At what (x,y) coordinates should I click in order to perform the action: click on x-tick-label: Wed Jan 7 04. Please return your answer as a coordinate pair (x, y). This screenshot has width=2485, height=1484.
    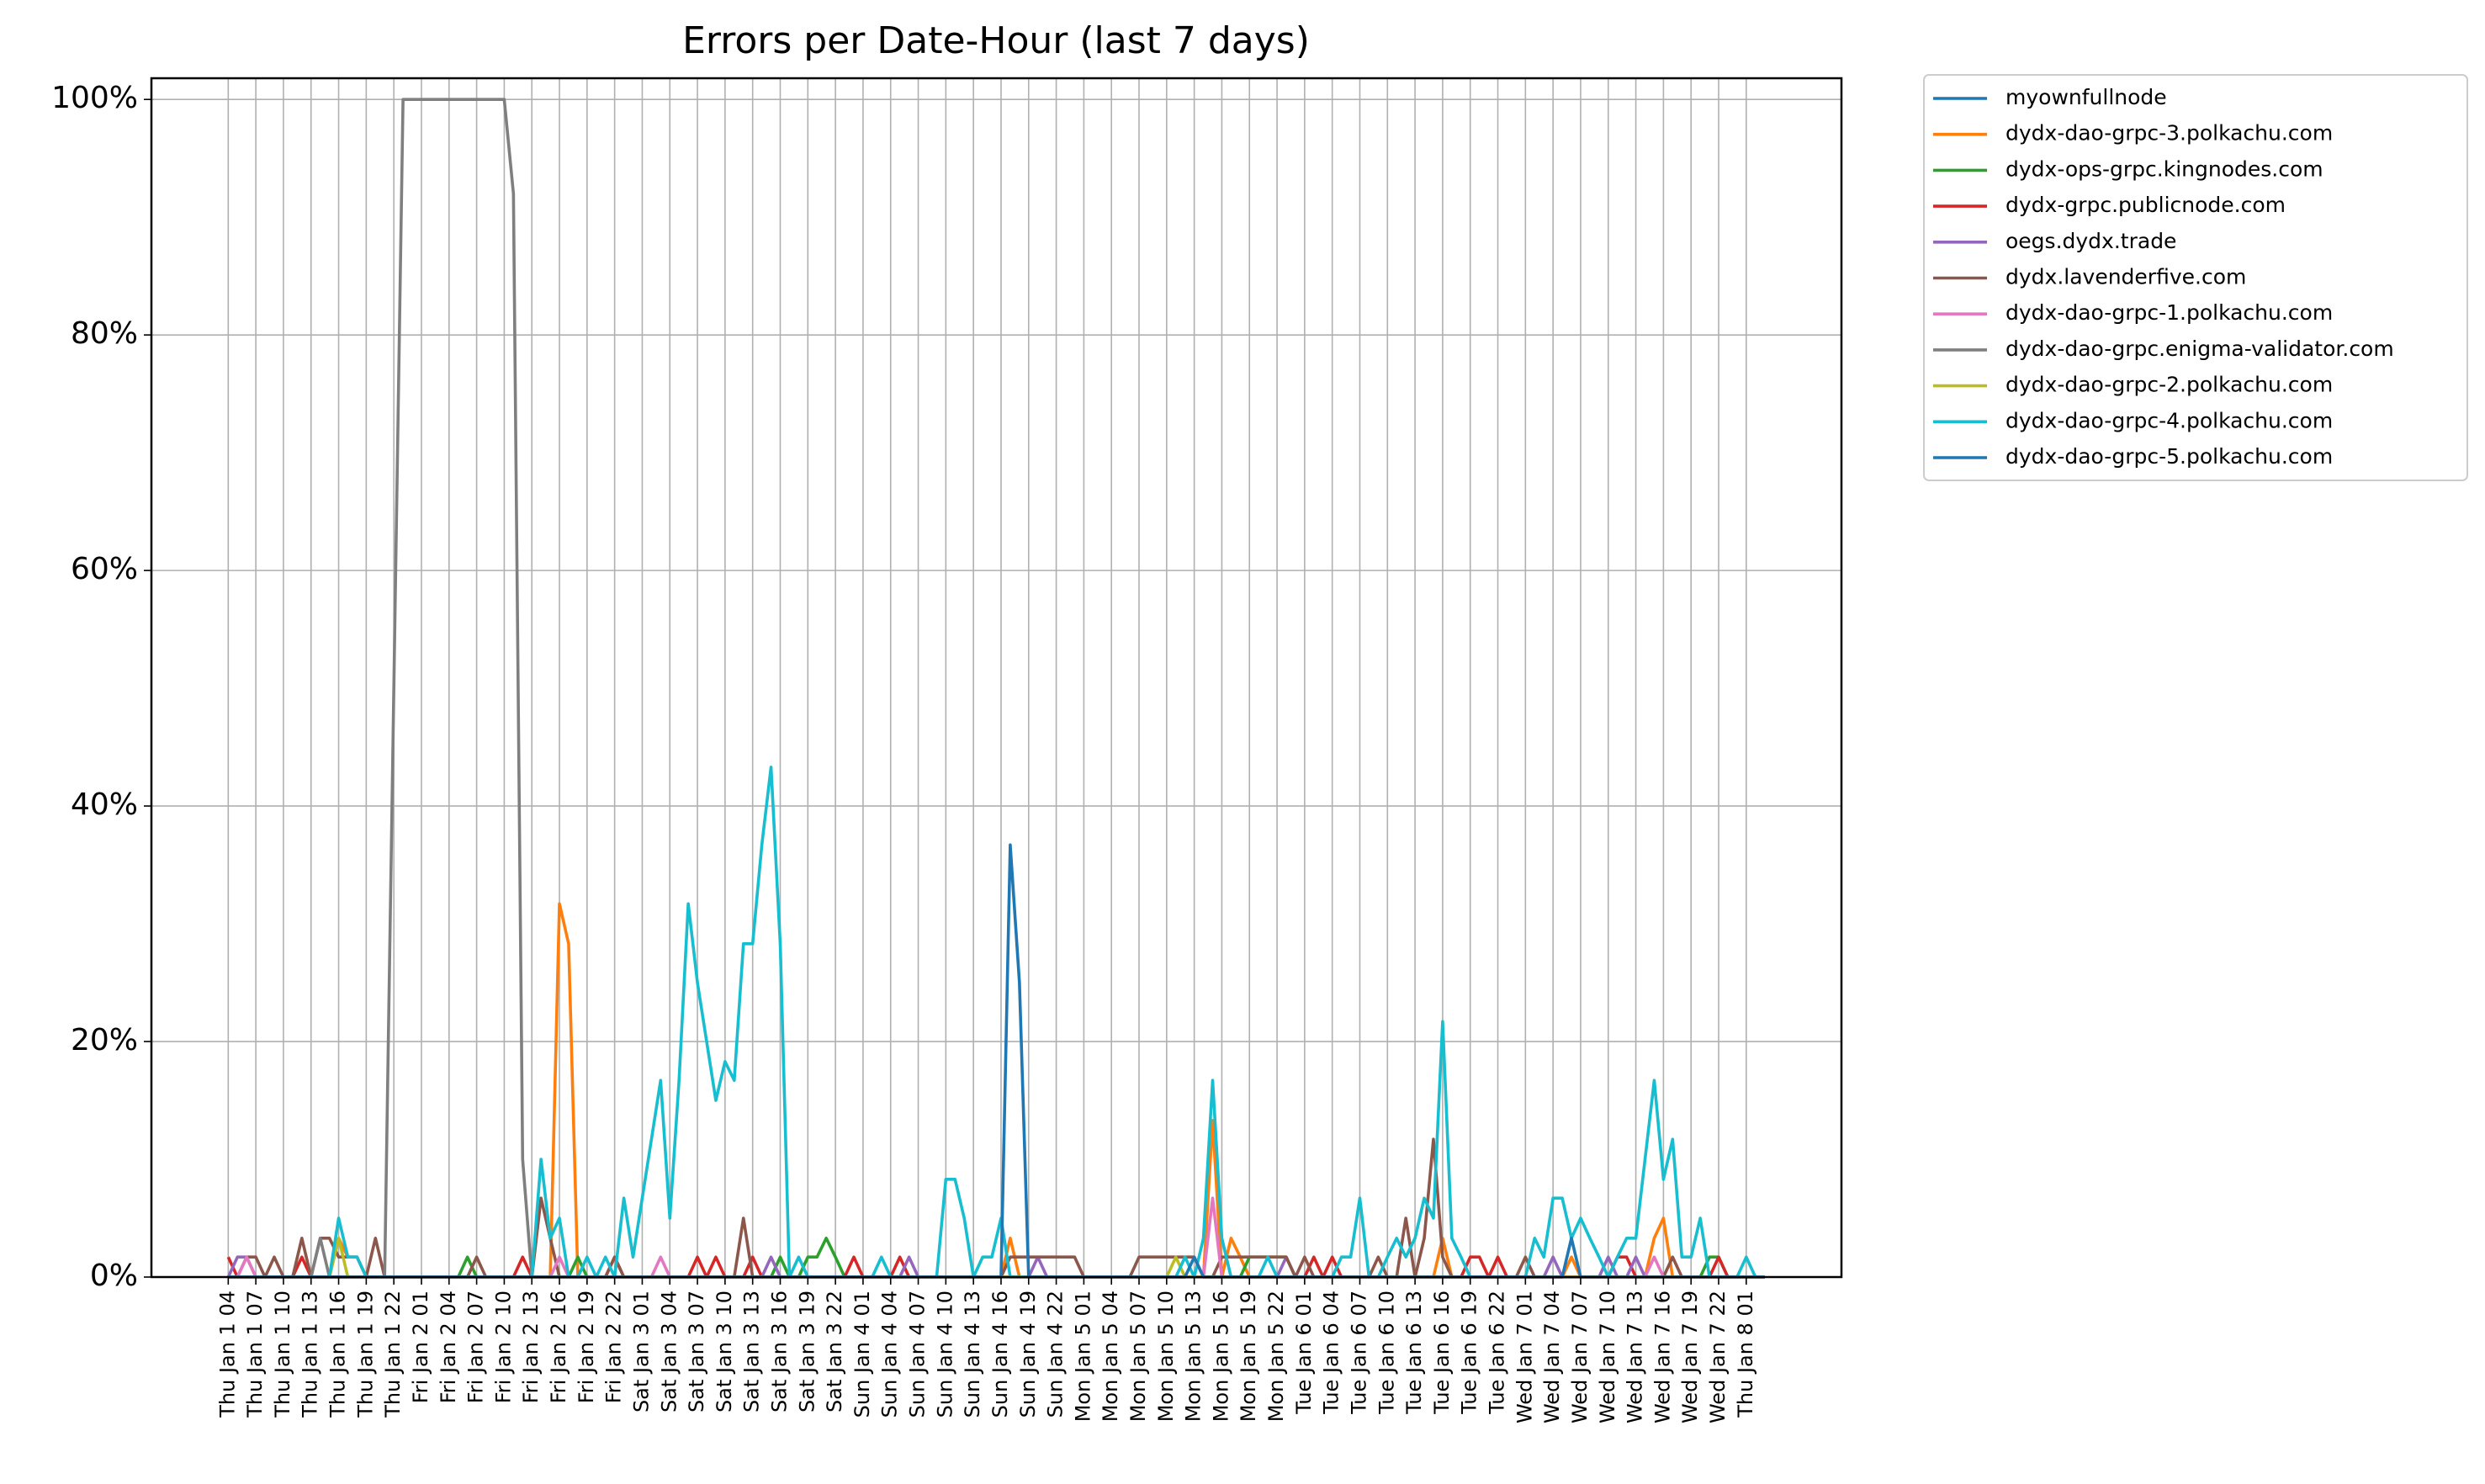
    Looking at the image, I should click on (1552, 1357).